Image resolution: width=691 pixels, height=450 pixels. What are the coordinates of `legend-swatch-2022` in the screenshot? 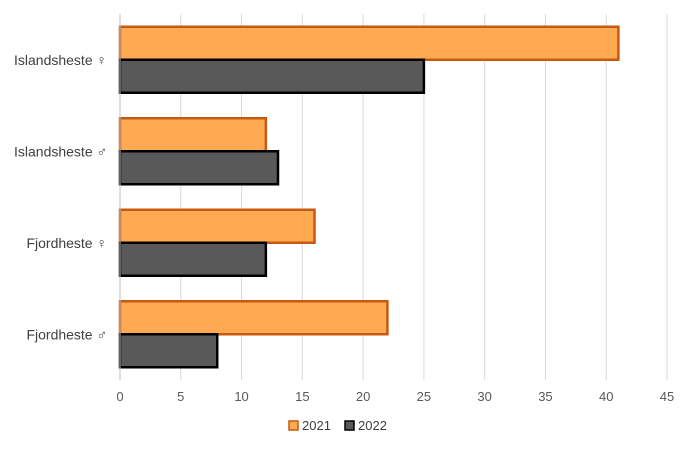 It's located at (349, 425).